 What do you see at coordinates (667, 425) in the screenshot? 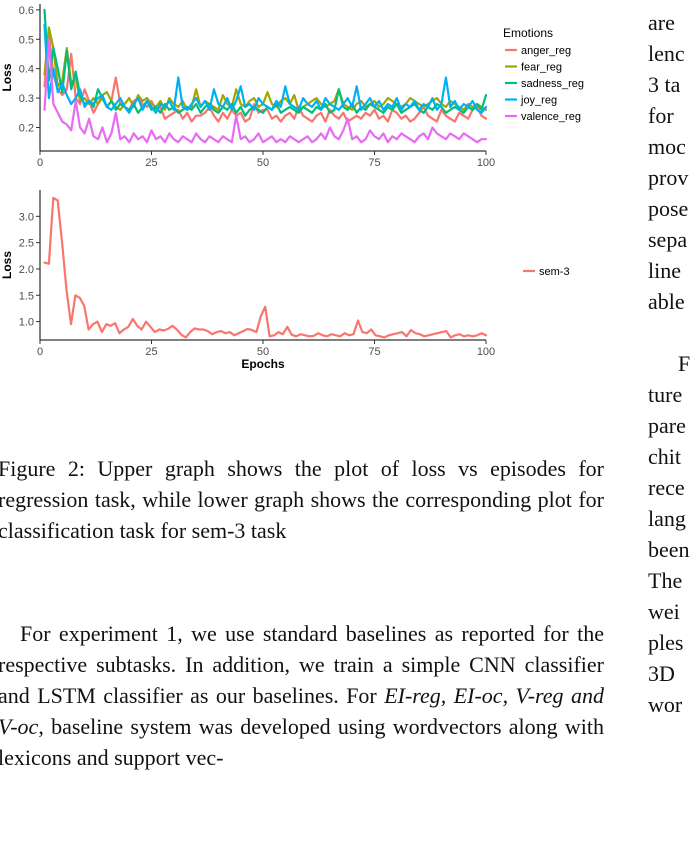
I see `right-column-line: pare` at bounding box center [667, 425].